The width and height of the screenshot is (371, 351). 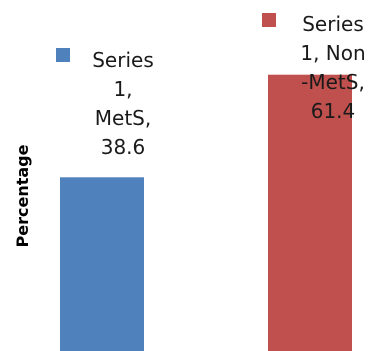 What do you see at coordinates (123, 147) in the screenshot?
I see `data-label-line: 38.6` at bounding box center [123, 147].